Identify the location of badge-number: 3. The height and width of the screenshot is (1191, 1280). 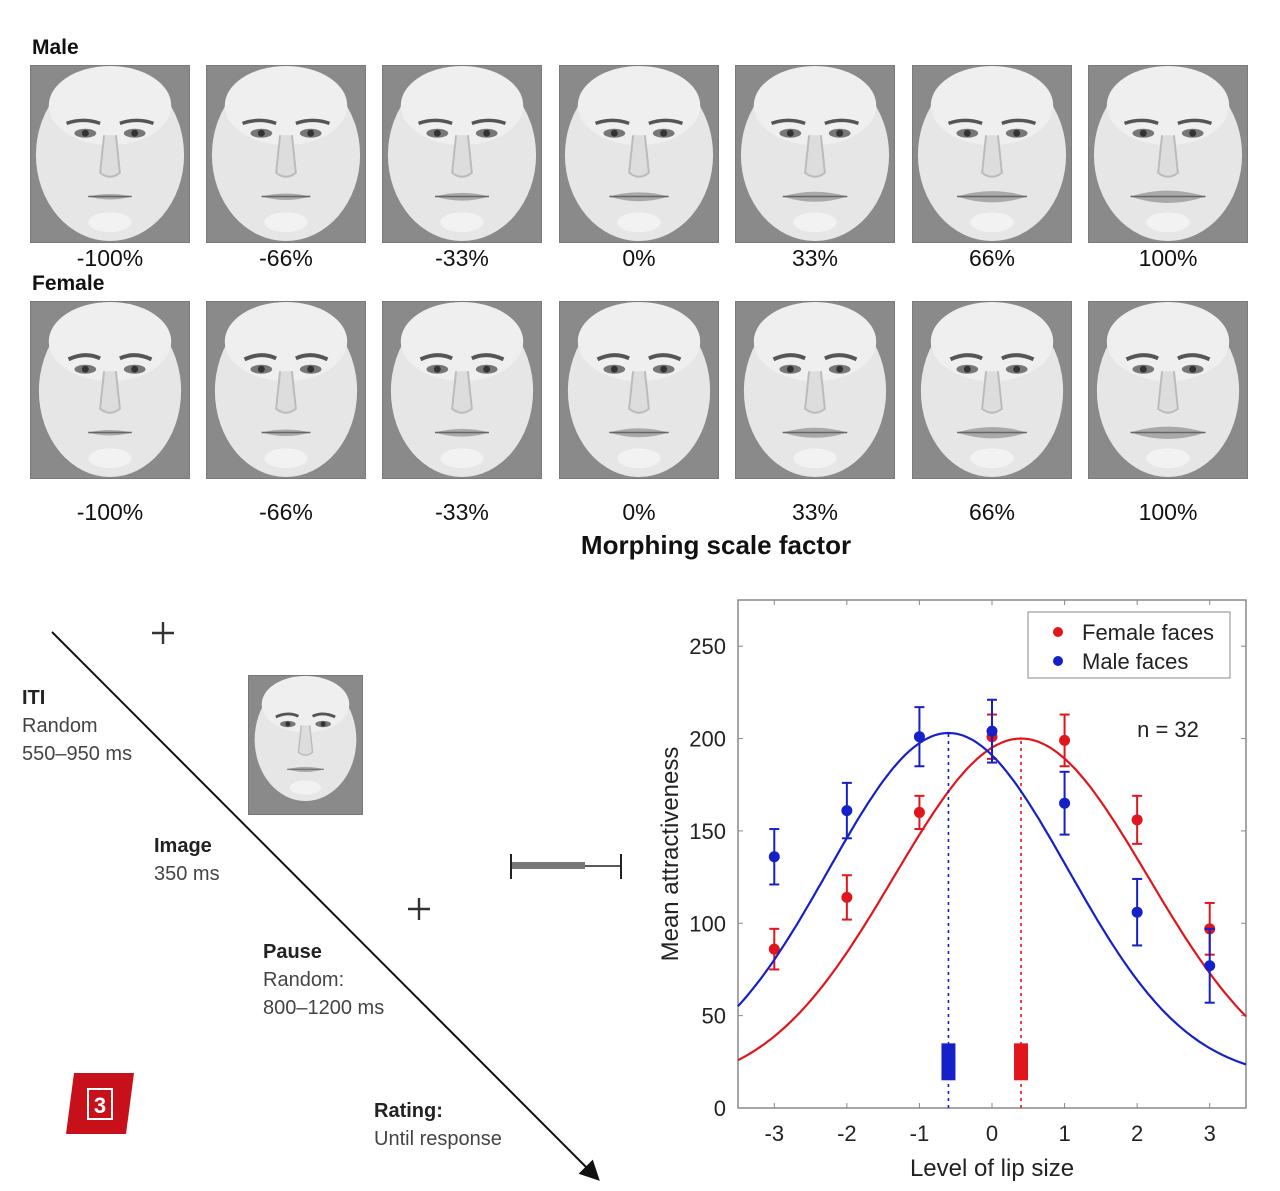
(100, 1105).